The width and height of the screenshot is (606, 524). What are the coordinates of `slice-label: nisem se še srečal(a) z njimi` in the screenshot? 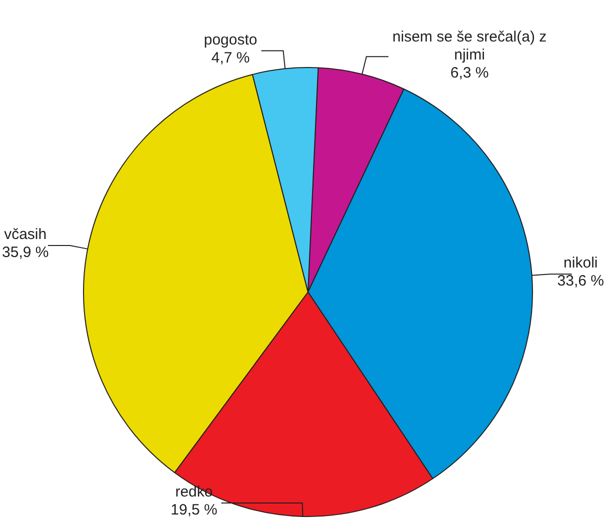 It's located at (469, 46).